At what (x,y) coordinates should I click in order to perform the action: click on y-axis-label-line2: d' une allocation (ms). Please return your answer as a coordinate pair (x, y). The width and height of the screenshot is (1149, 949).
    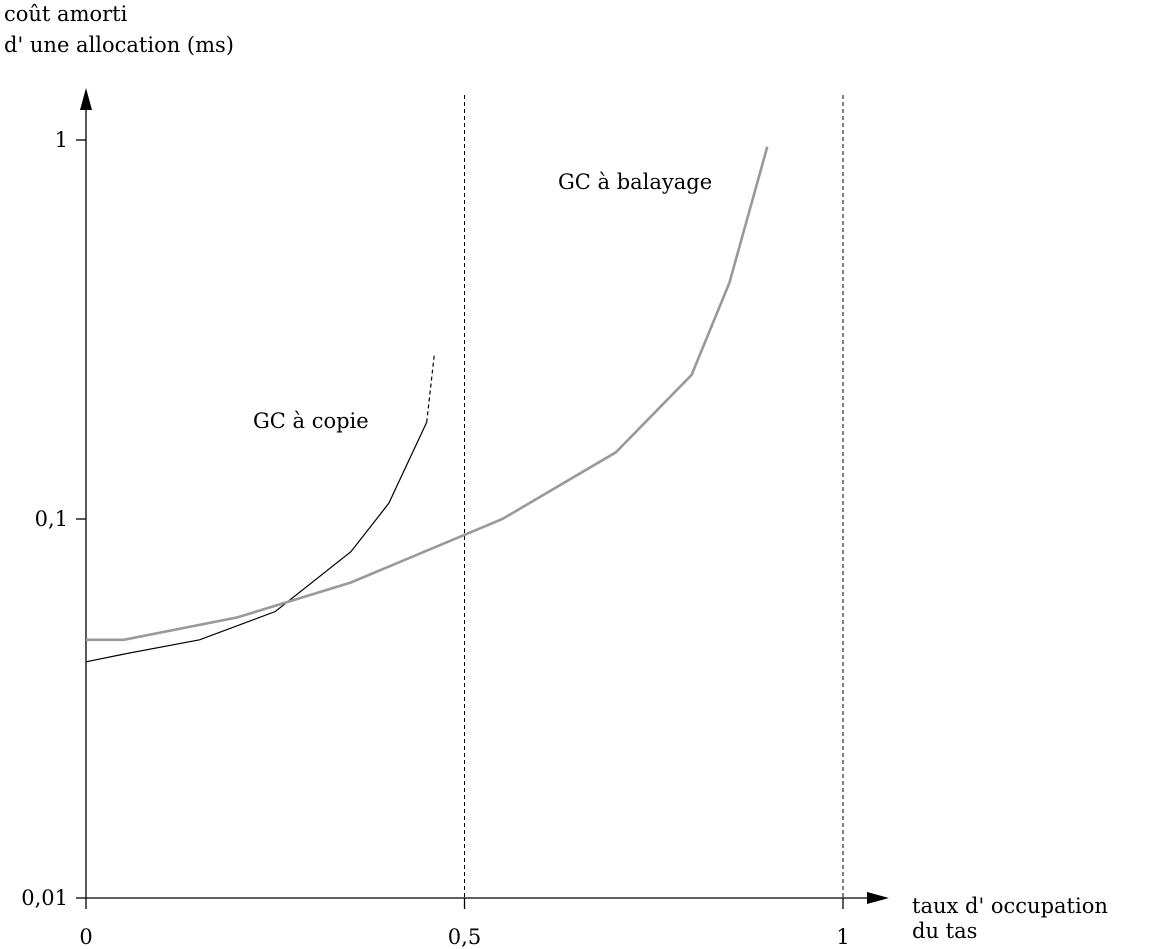
    Looking at the image, I should click on (119, 45).